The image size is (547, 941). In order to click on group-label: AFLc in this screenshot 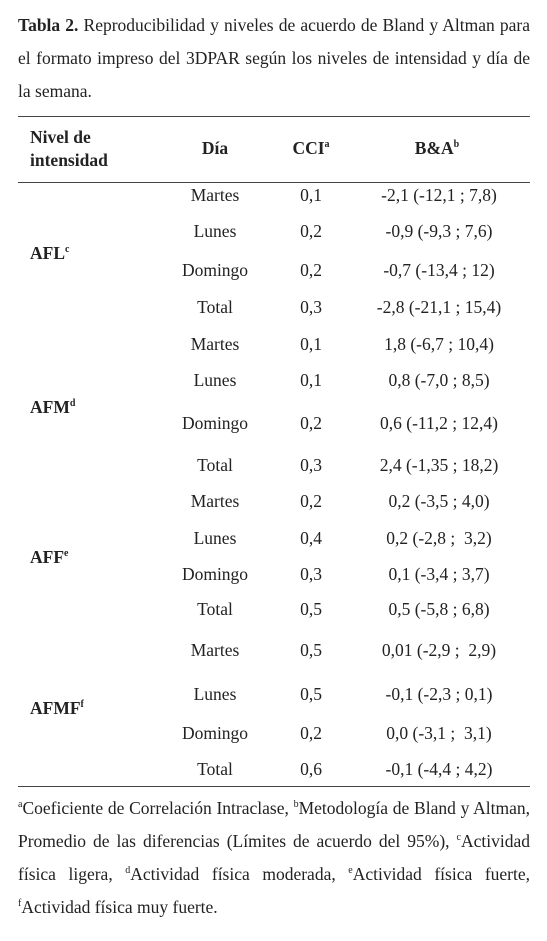, I will do `click(49, 253)`.